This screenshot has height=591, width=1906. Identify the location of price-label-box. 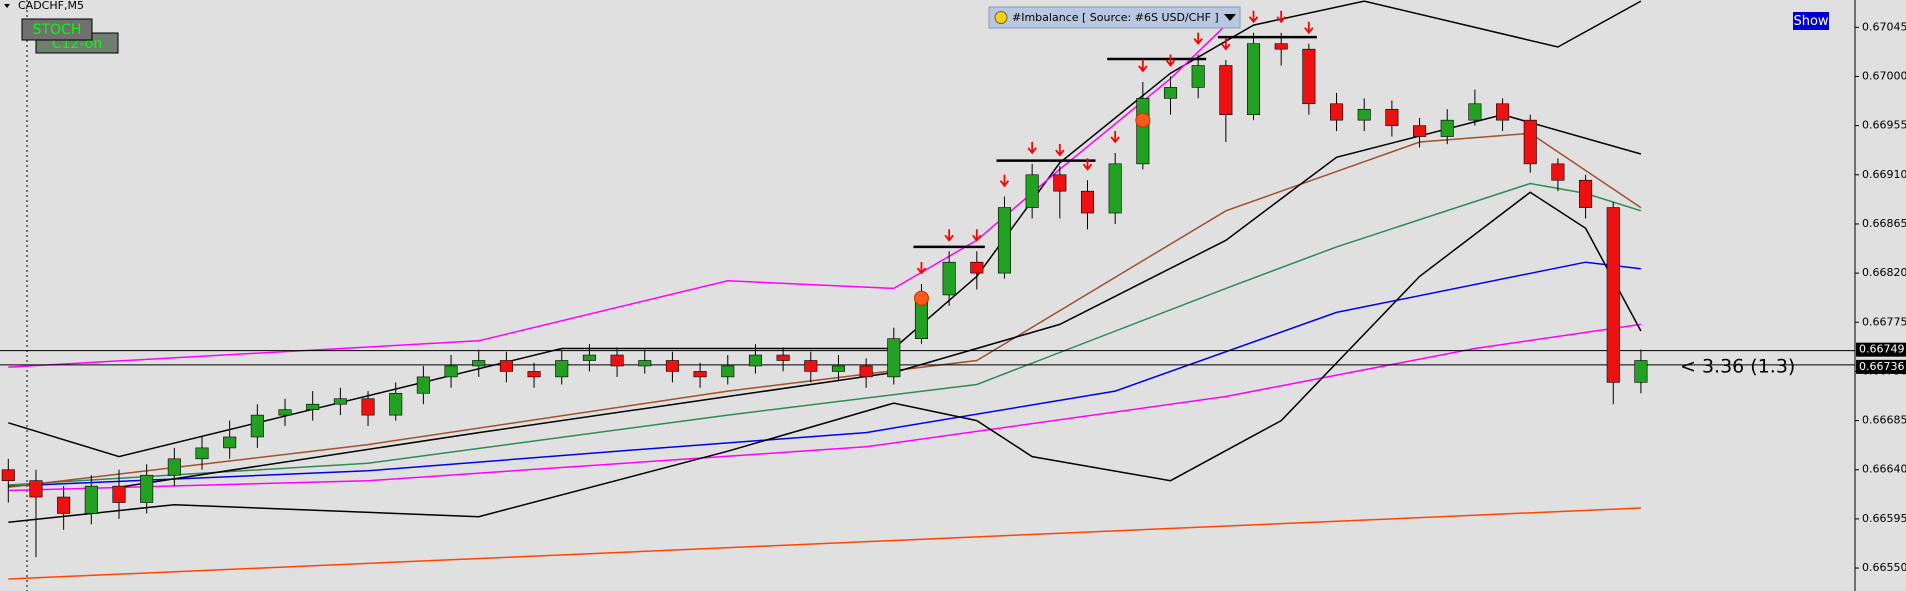
(1881, 349).